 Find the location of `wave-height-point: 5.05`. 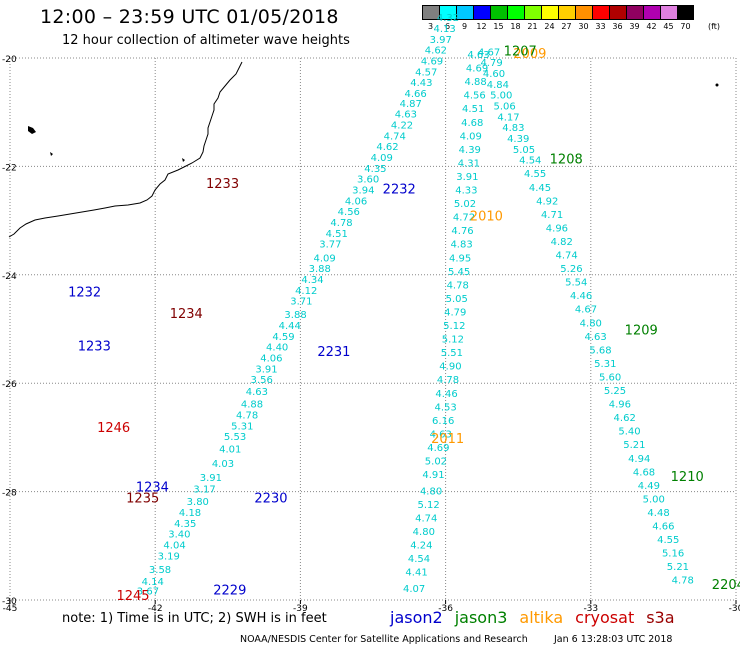

wave-height-point: 5.05 is located at coordinates (457, 299).